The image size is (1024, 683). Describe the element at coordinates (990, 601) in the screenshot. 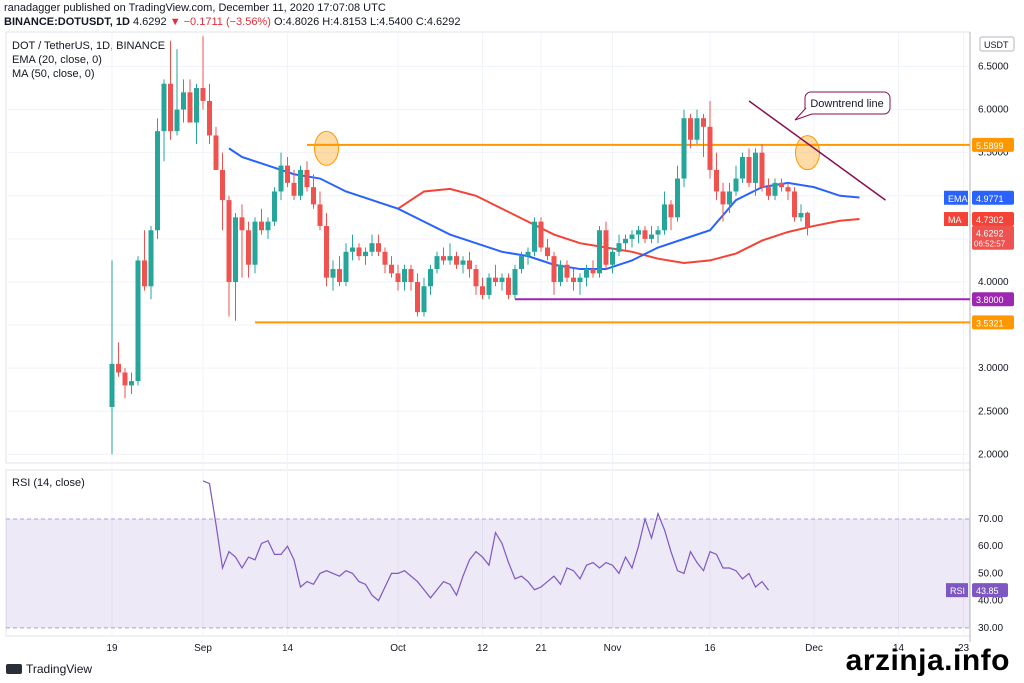

I see `rsi-tick-label: 40.00` at that location.